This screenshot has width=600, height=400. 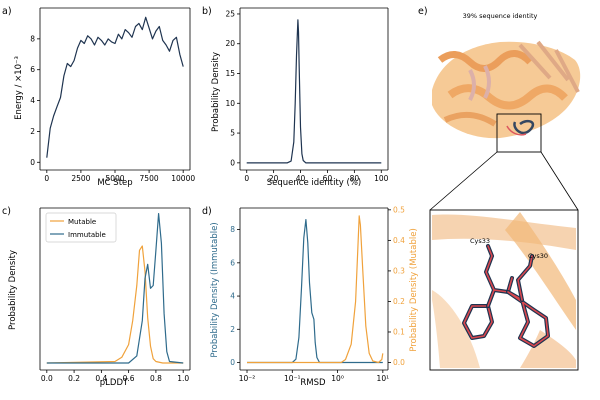 I want to click on chart-d-xtick-label-3: 10¹, so click(x=383, y=378).